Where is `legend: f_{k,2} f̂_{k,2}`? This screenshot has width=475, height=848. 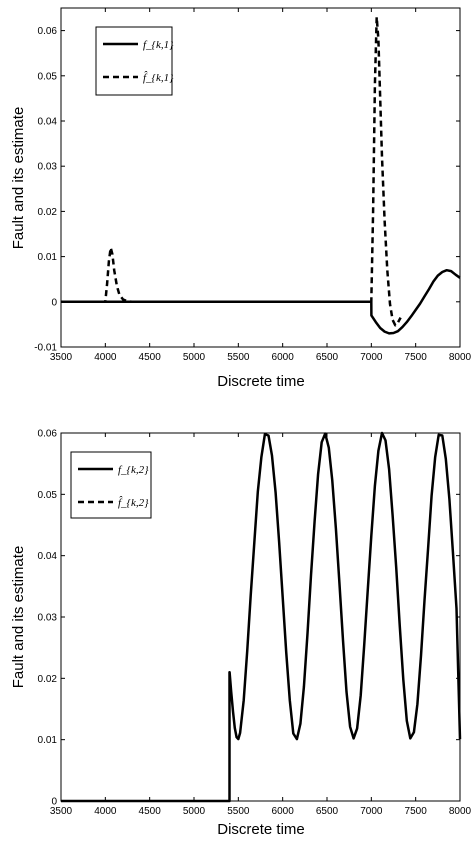
legend: f_{k,2} f̂_{k,2} is located at coordinates (111, 485).